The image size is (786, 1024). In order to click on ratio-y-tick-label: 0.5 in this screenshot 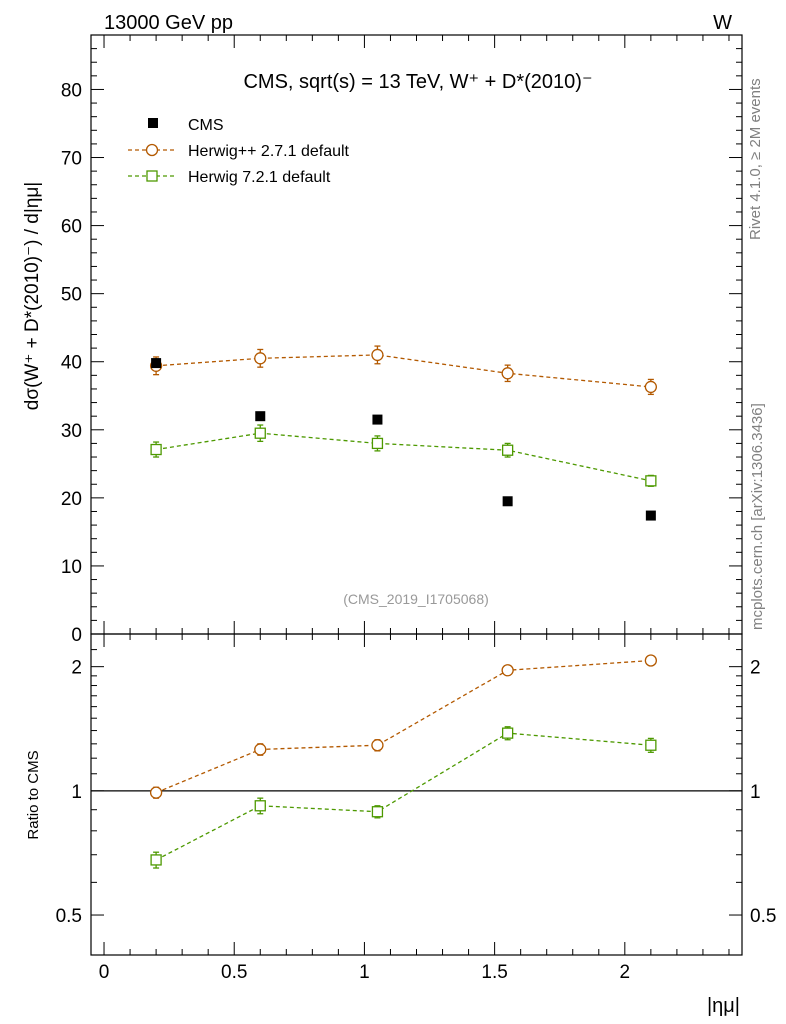, I will do `click(69, 916)`.